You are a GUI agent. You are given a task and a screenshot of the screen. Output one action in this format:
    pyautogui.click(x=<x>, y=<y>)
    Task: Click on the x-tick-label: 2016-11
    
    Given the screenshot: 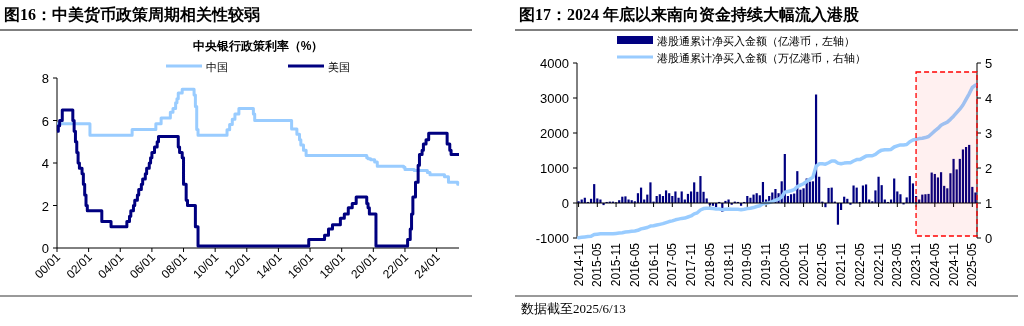 What is the action you would take?
    pyautogui.click(x=653, y=264)
    